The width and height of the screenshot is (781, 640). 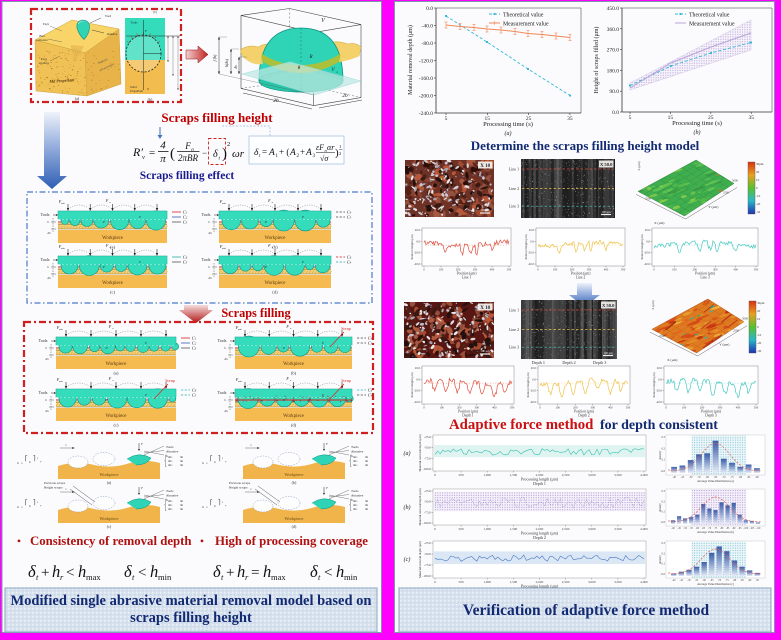 I want to click on svg-text: Height of scraps filled (μm), so click(x=596, y=60).